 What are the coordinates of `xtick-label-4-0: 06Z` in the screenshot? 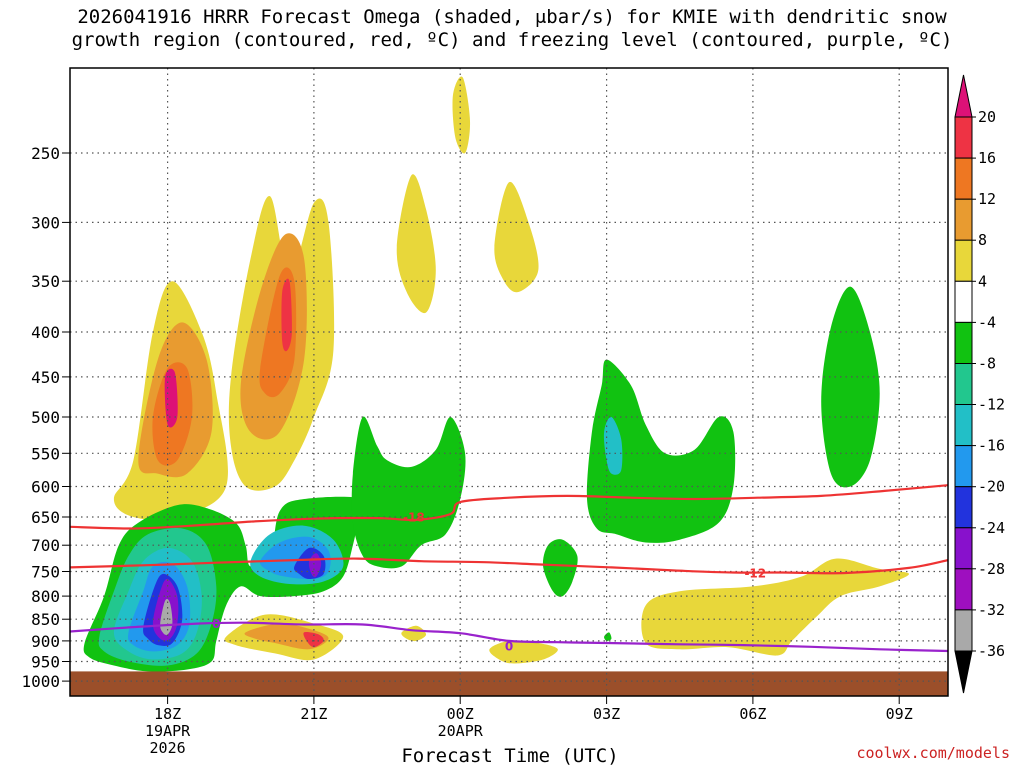 It's located at (752, 714).